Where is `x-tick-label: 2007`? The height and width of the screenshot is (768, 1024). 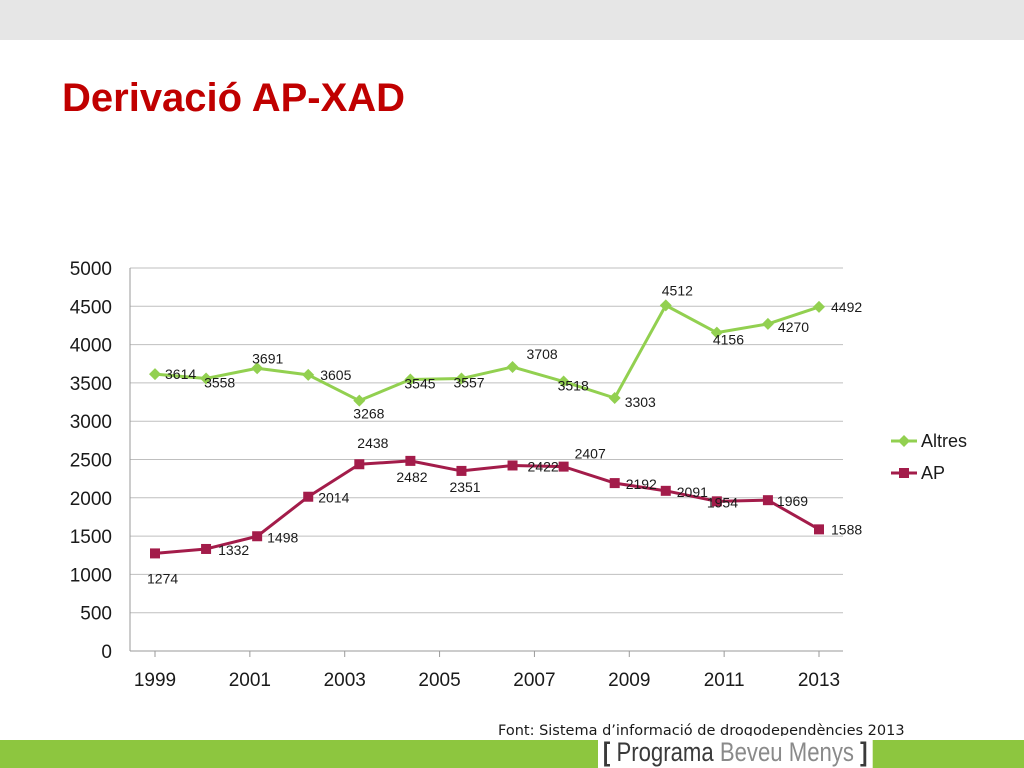
x-tick-label: 2007 is located at coordinates (534, 680).